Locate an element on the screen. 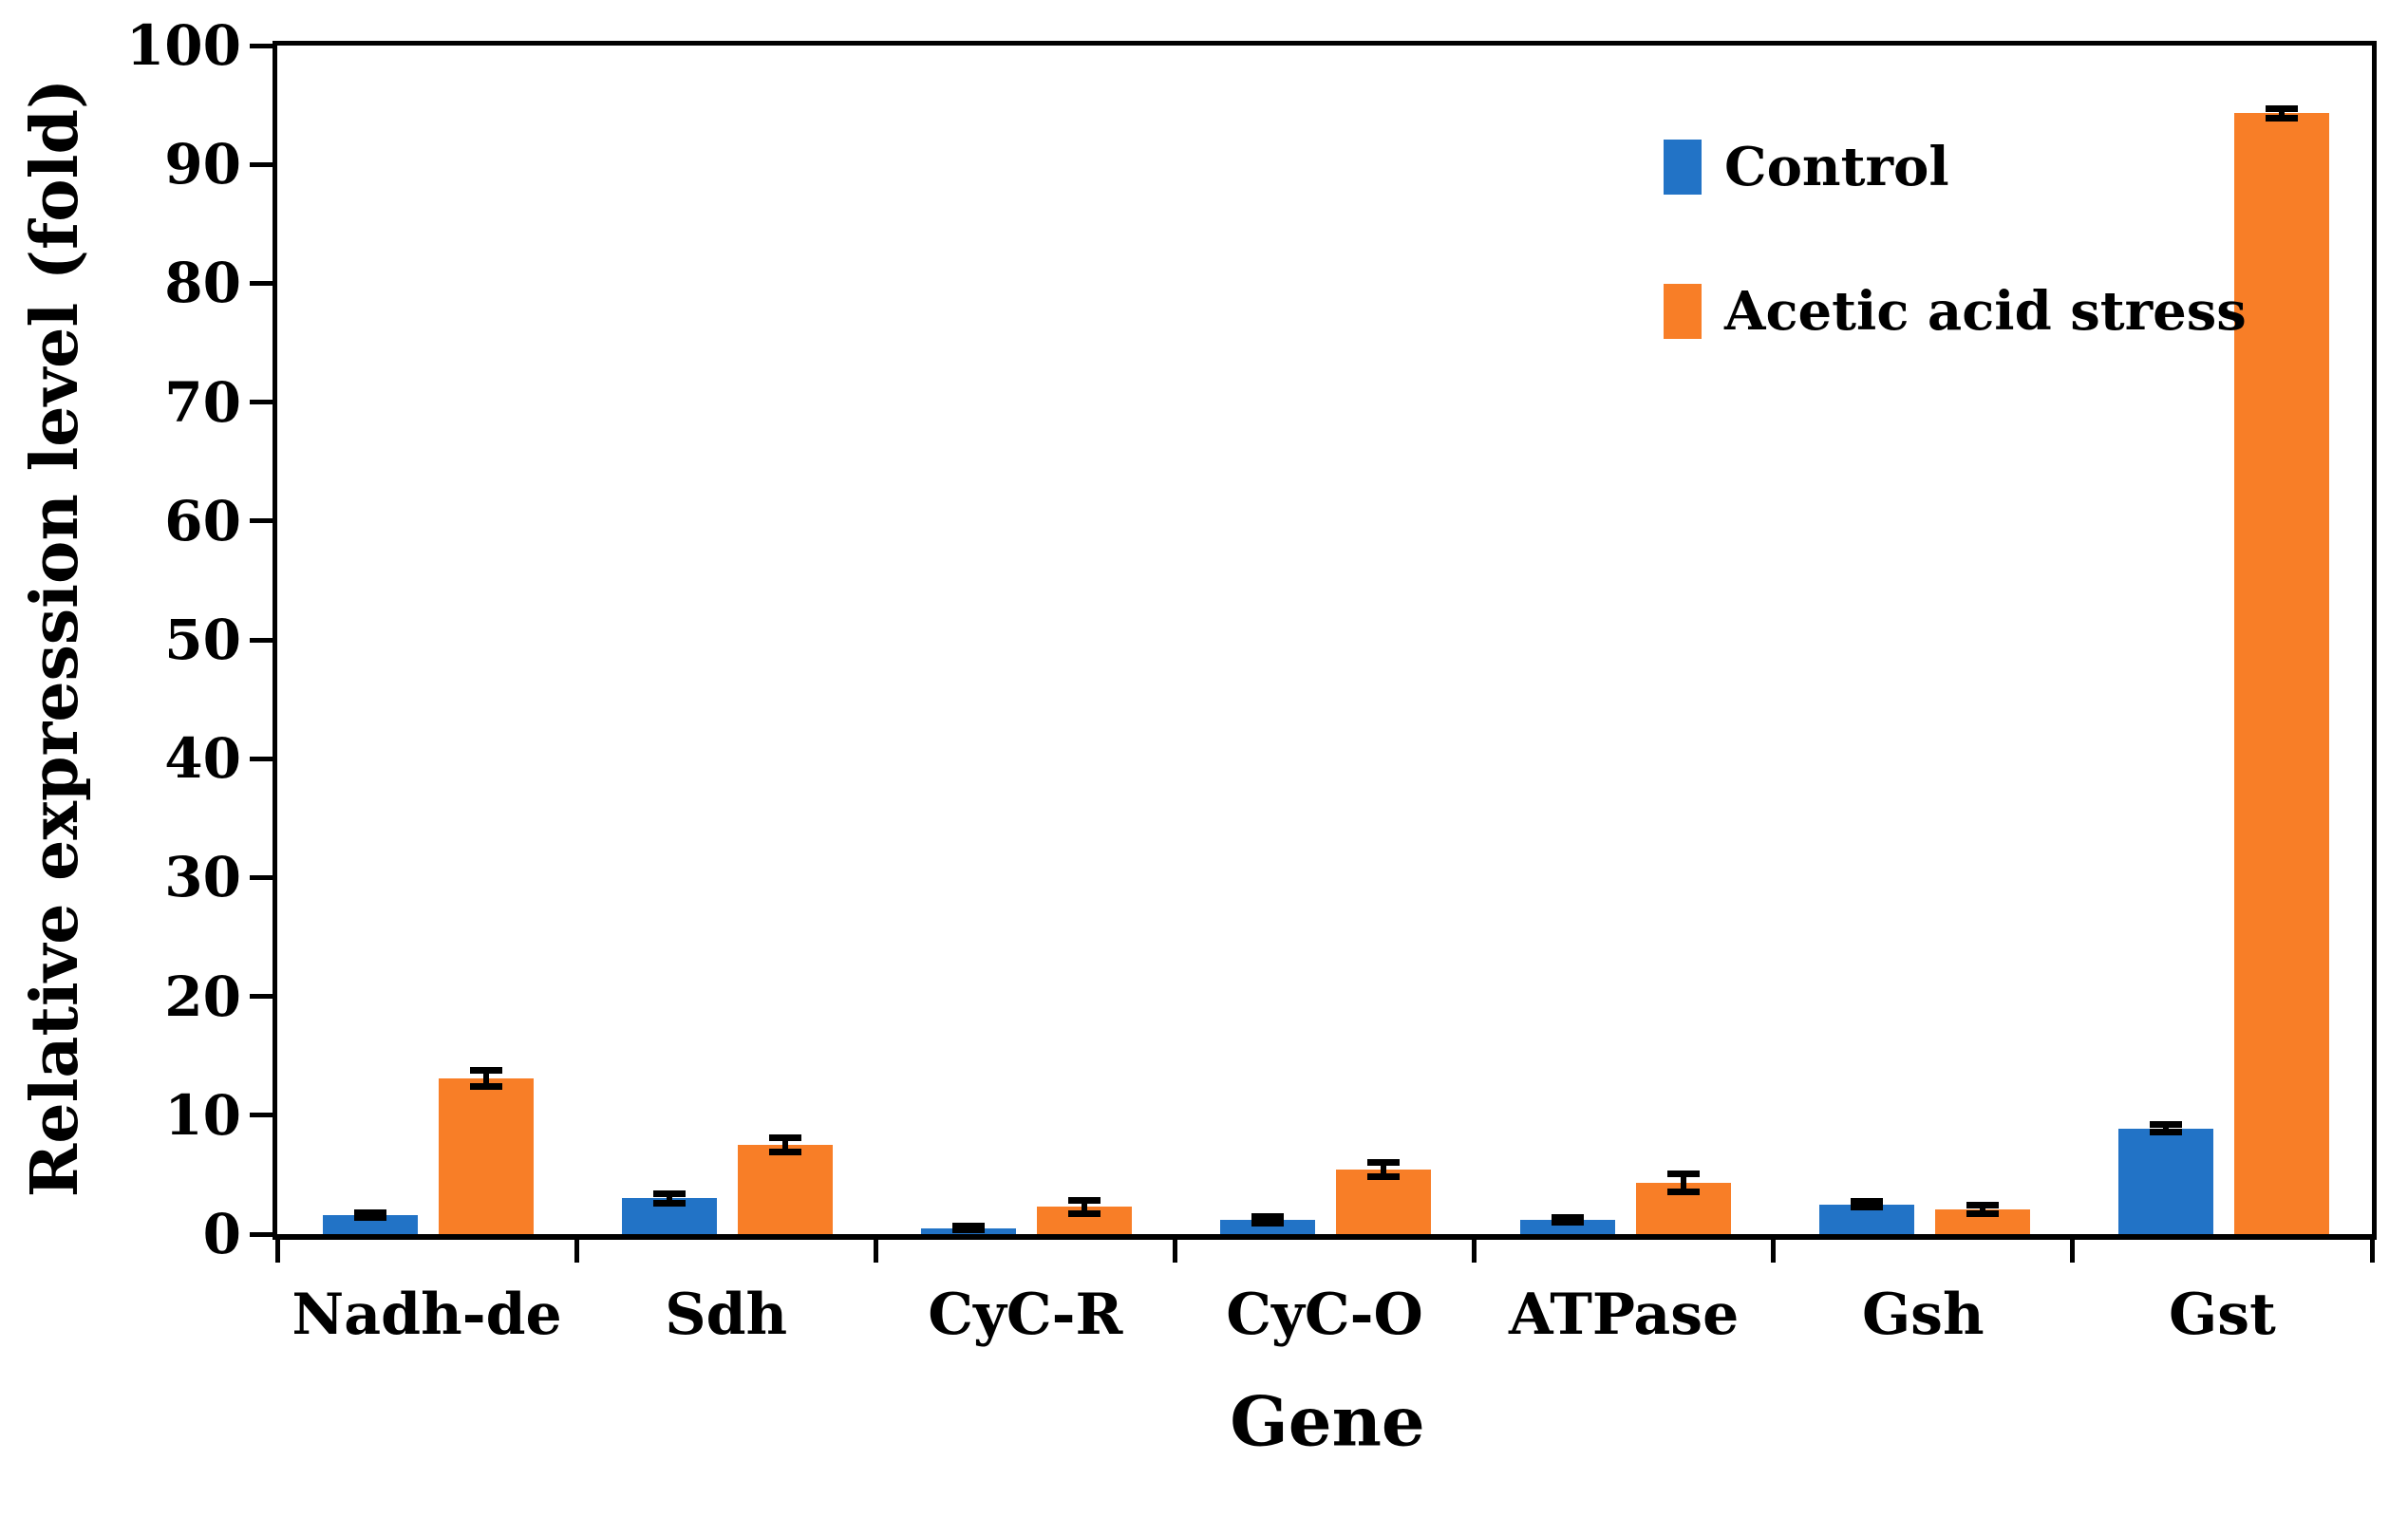 This screenshot has height=1517, width=2408. x-category-label-gst: Gst is located at coordinates (2222, 1315).